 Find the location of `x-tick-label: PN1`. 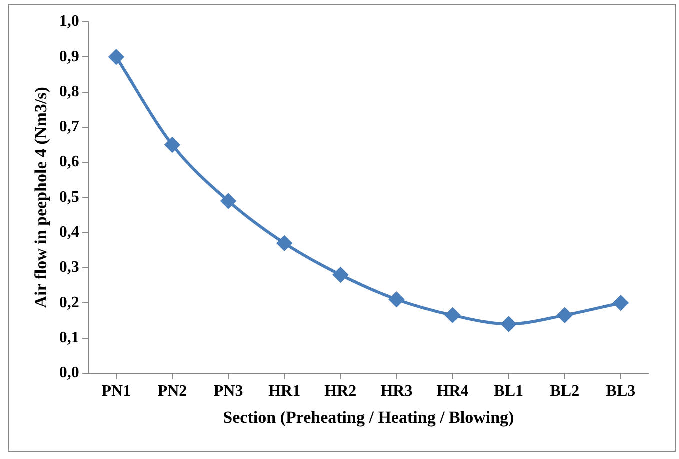

x-tick-label: PN1 is located at coordinates (117, 391).